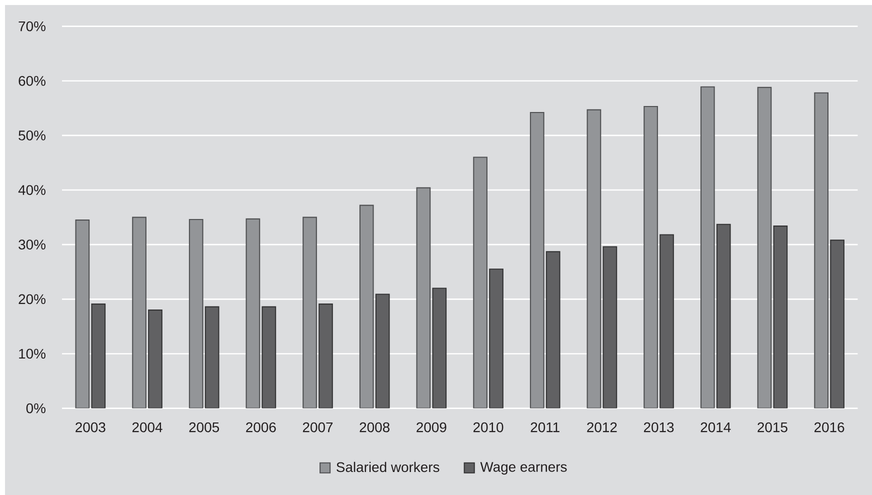 The image size is (872, 495). What do you see at coordinates (91, 427) in the screenshot?
I see `x-tick-label: 2003` at bounding box center [91, 427].